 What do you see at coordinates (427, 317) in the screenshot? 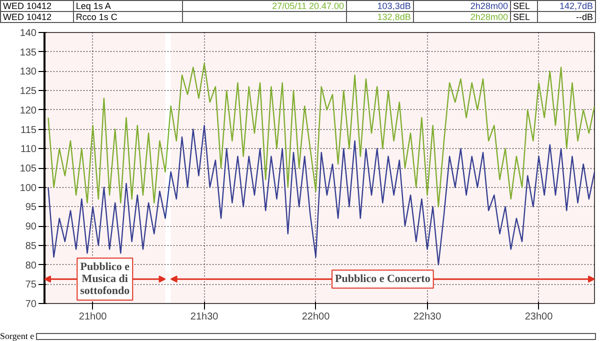
I see `x-tick-label: 22h30` at bounding box center [427, 317].